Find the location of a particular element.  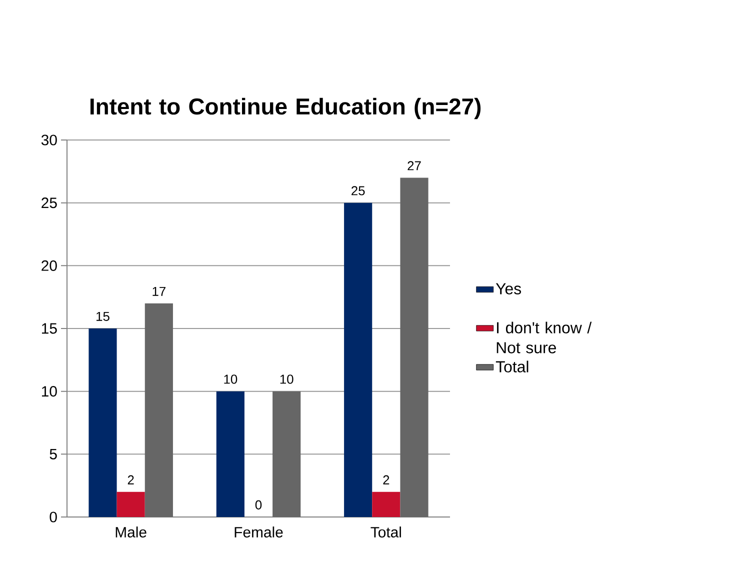

y-tick-label: 5 is located at coordinates (53, 454).